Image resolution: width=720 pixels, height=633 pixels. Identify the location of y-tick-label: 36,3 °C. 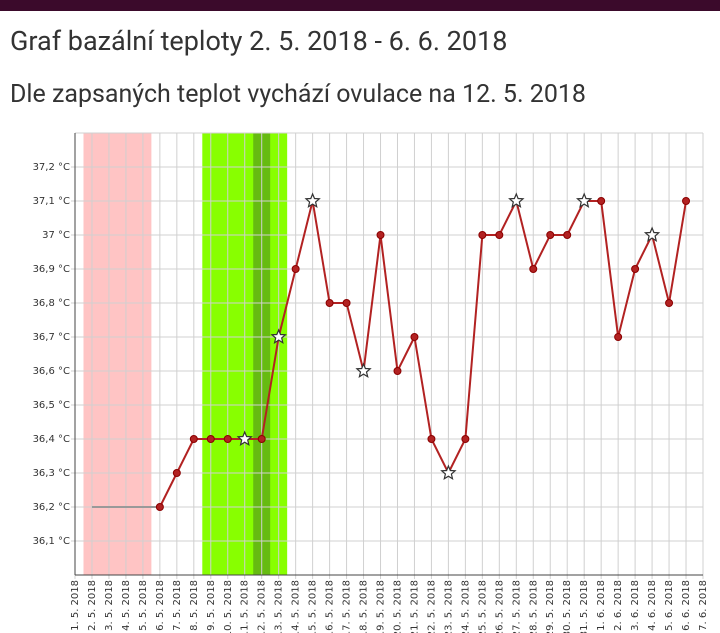
(51, 473).